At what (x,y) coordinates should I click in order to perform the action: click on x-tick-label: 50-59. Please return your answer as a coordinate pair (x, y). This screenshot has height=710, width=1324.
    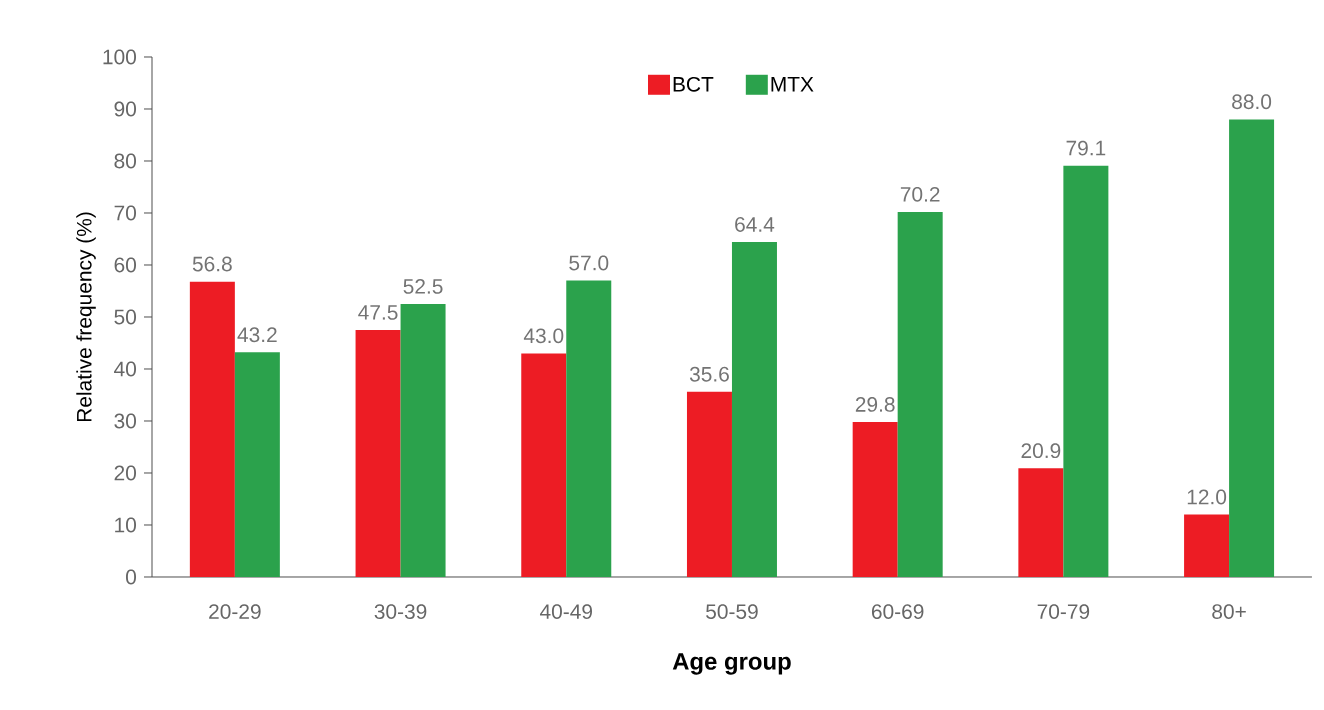
    Looking at the image, I should click on (732, 611).